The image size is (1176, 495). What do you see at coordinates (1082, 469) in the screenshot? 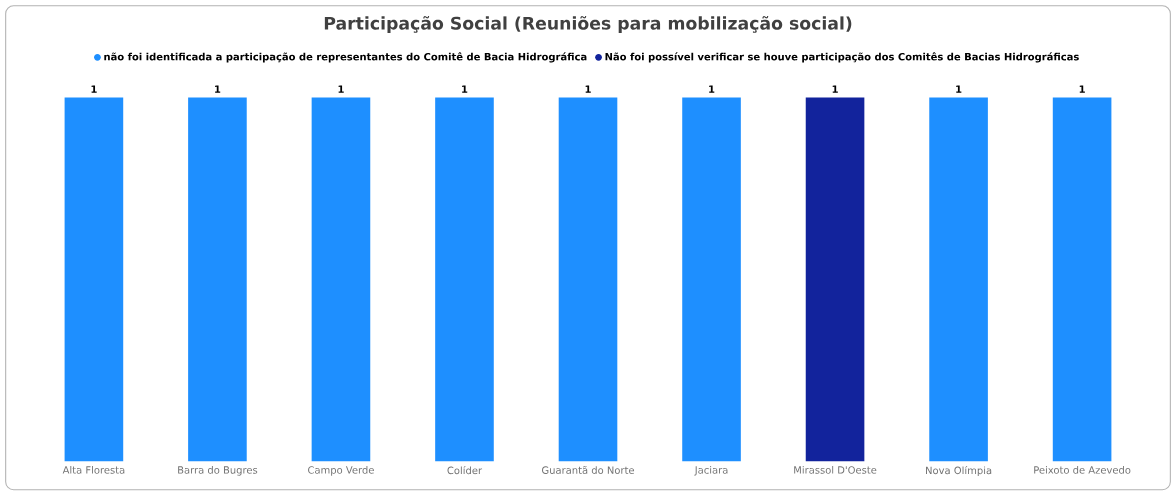
I see `x-tick-label: Peixoto de Azevedo` at bounding box center [1082, 469].